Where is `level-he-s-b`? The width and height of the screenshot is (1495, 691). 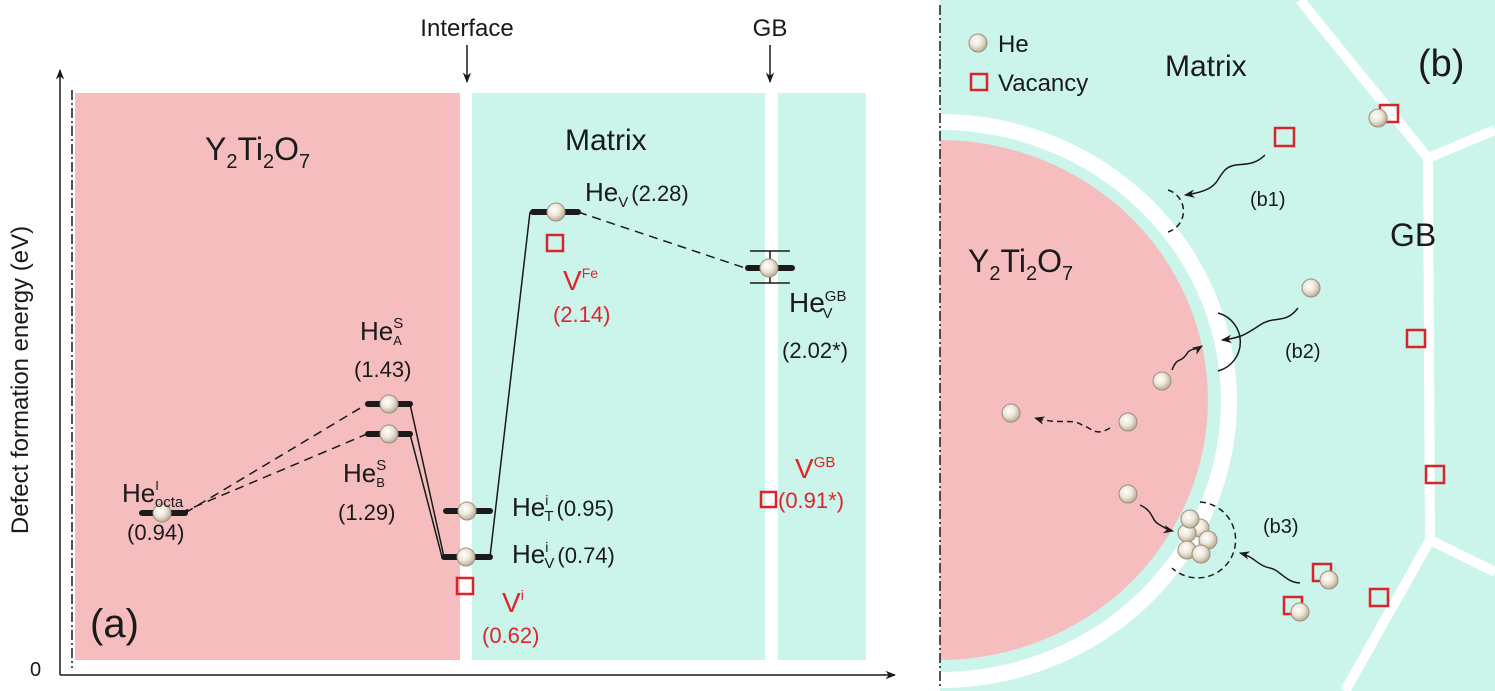 level-he-s-b is located at coordinates (389, 434).